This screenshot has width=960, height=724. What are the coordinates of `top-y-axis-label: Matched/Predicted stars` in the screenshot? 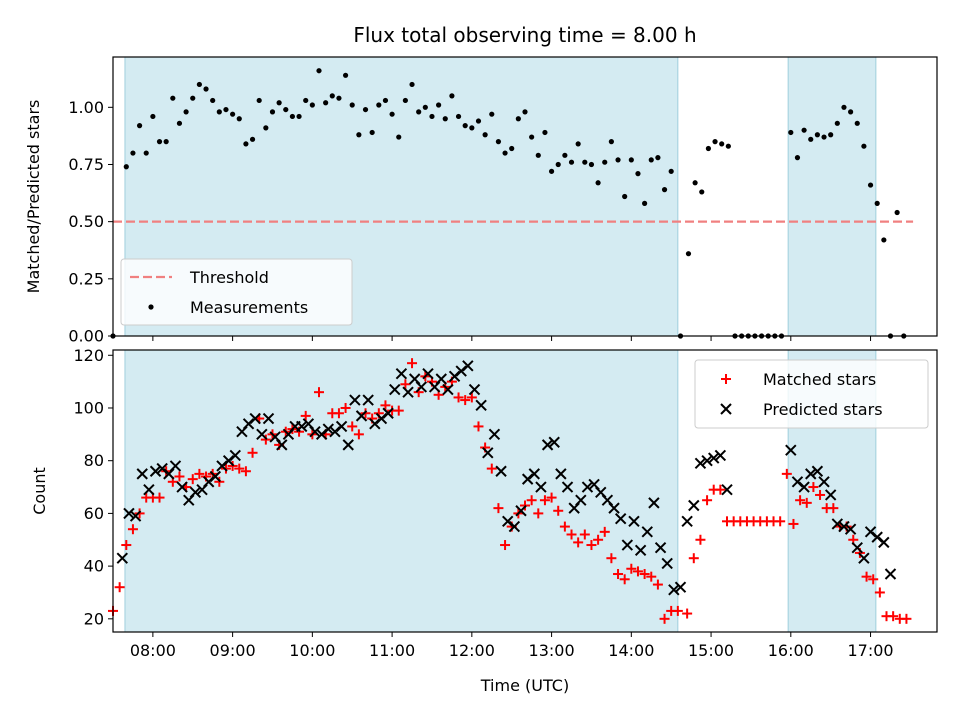 It's located at (33, 197).